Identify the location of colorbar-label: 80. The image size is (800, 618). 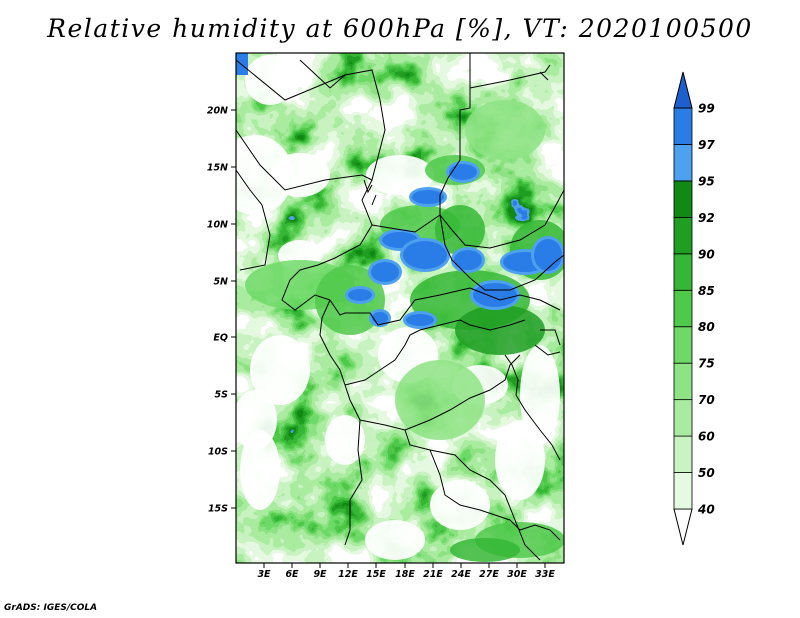
(706, 327).